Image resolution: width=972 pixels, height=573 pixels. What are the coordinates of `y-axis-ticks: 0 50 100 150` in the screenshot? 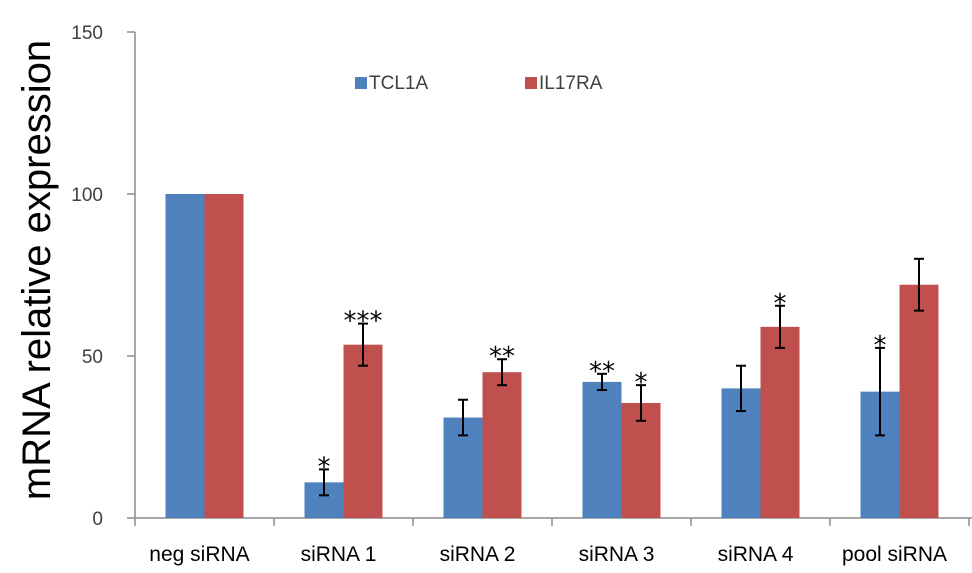 It's located at (103, 276).